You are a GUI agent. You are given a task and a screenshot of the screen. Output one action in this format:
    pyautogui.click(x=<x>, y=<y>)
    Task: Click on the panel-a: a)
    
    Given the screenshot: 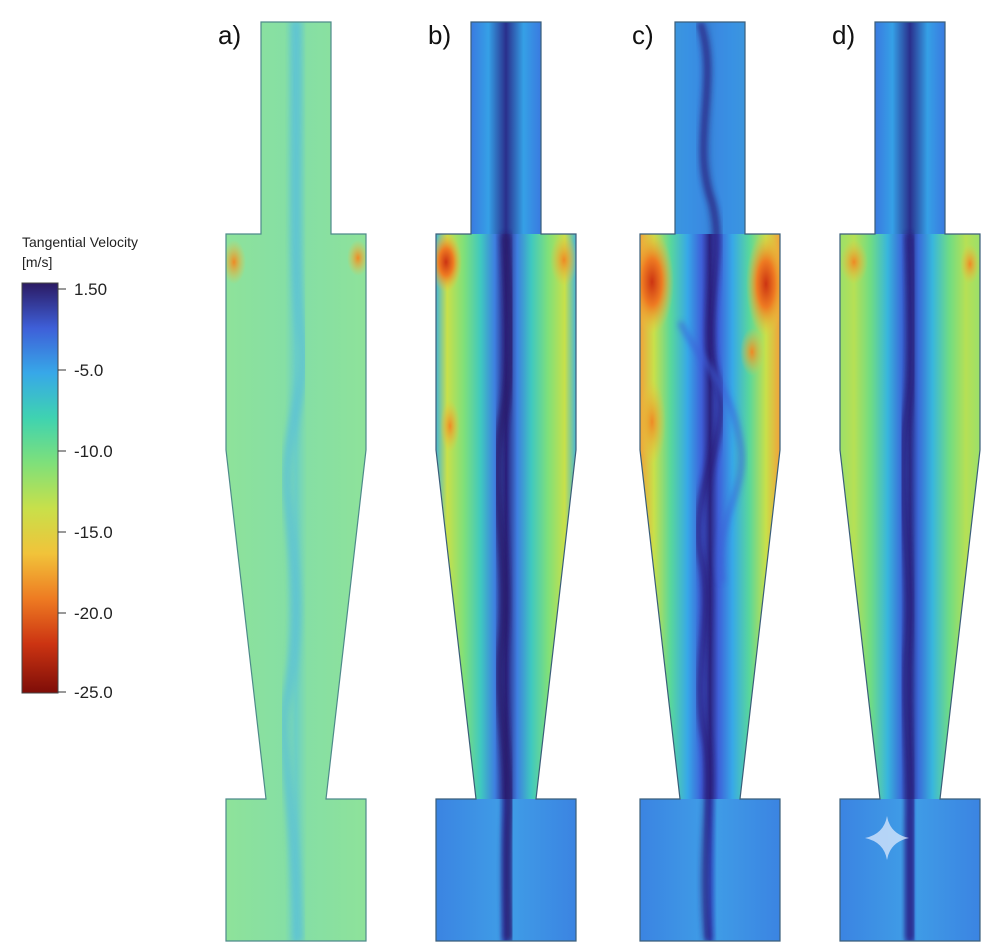 What is the action you would take?
    pyautogui.click(x=292, y=481)
    